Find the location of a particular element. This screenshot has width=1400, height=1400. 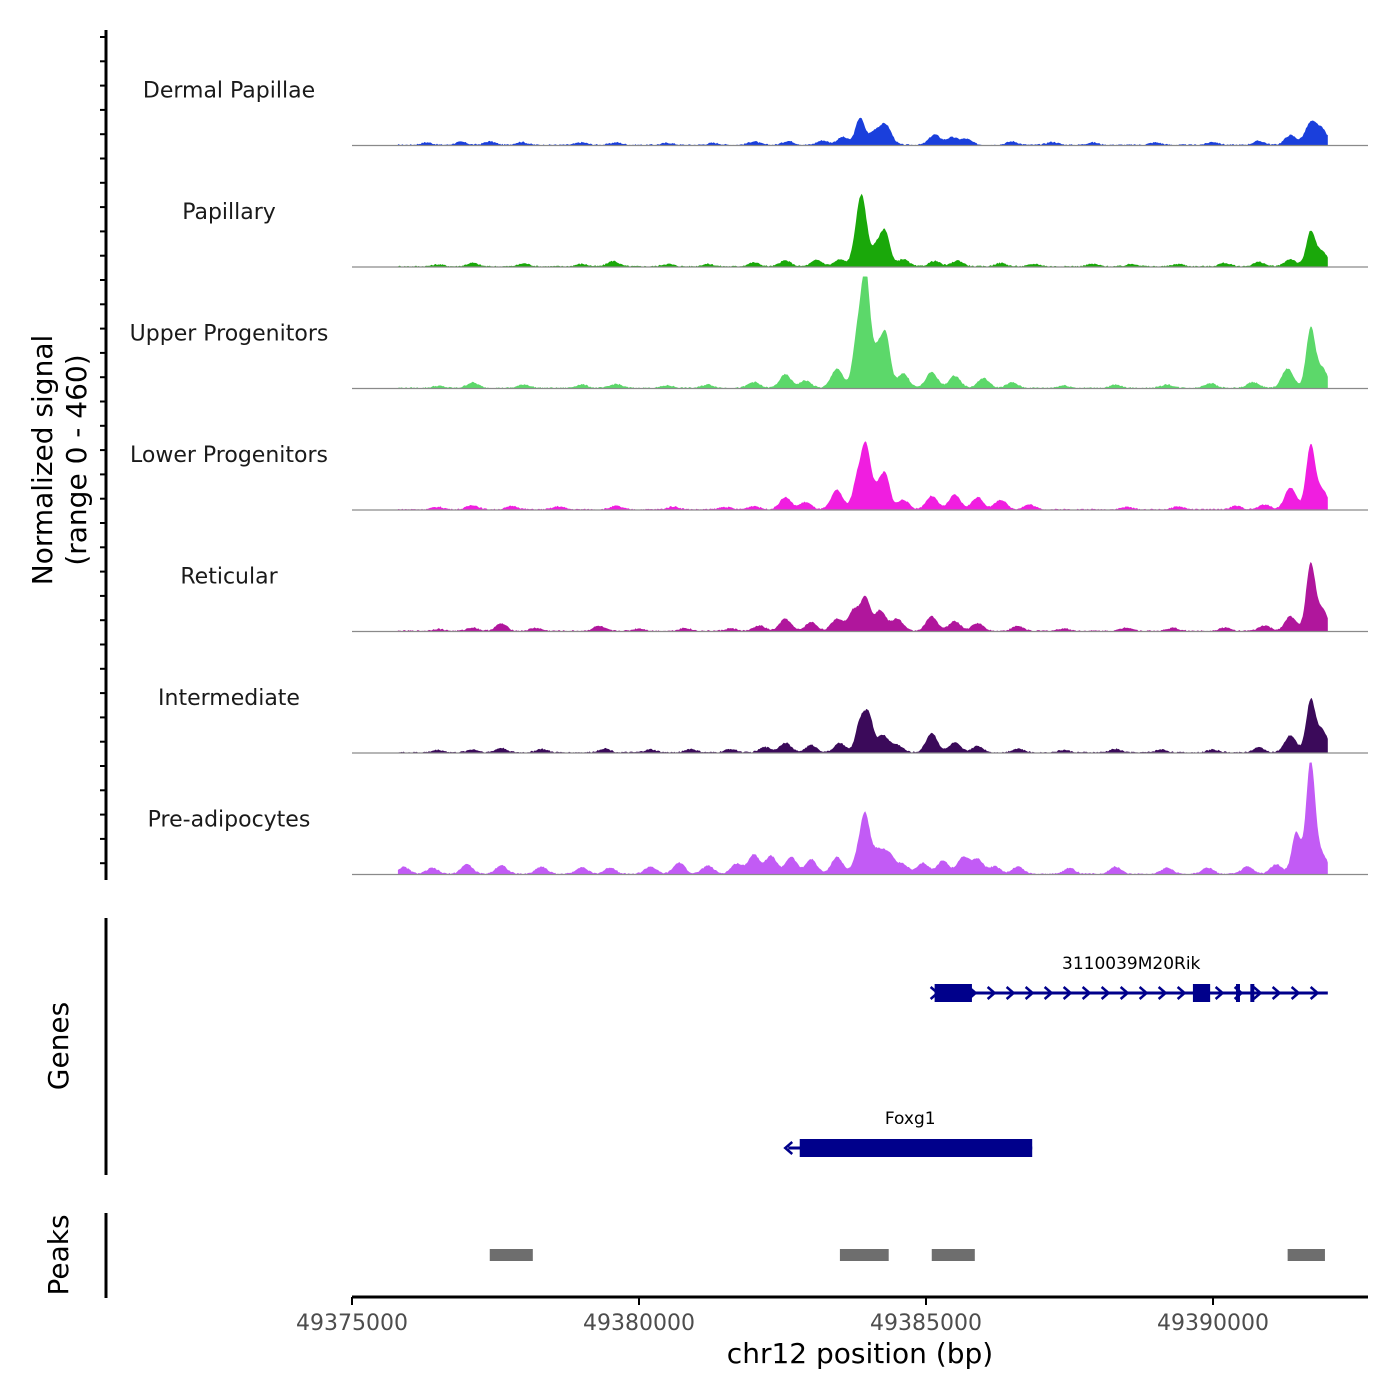

track-label: Pre-adipocytes is located at coordinates (229, 820).